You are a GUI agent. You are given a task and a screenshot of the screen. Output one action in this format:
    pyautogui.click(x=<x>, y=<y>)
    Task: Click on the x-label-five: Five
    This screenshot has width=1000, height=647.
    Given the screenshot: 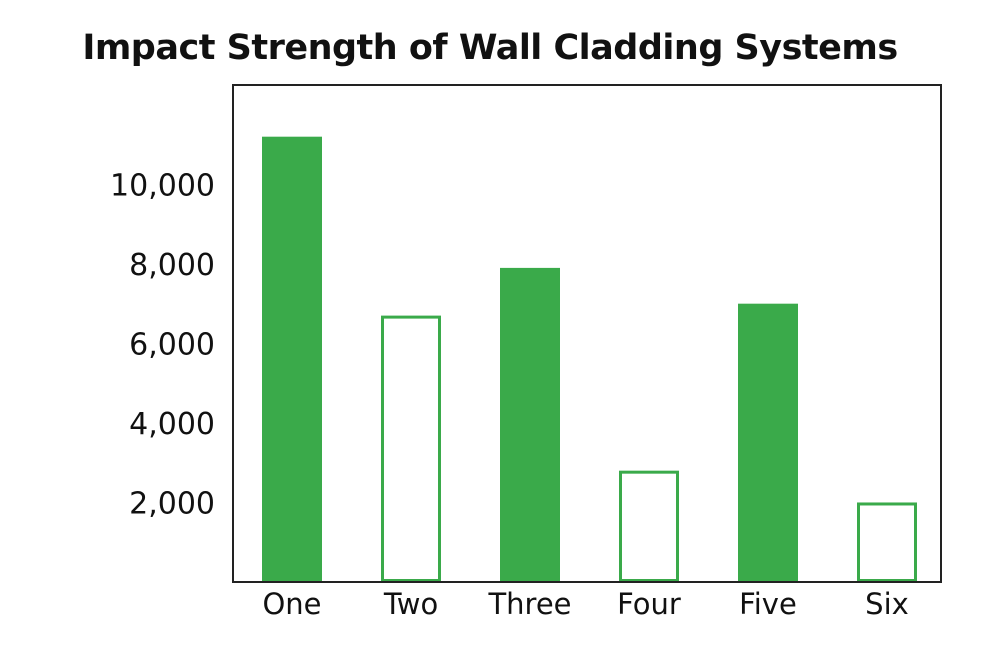 What is the action you would take?
    pyautogui.click(x=768, y=604)
    